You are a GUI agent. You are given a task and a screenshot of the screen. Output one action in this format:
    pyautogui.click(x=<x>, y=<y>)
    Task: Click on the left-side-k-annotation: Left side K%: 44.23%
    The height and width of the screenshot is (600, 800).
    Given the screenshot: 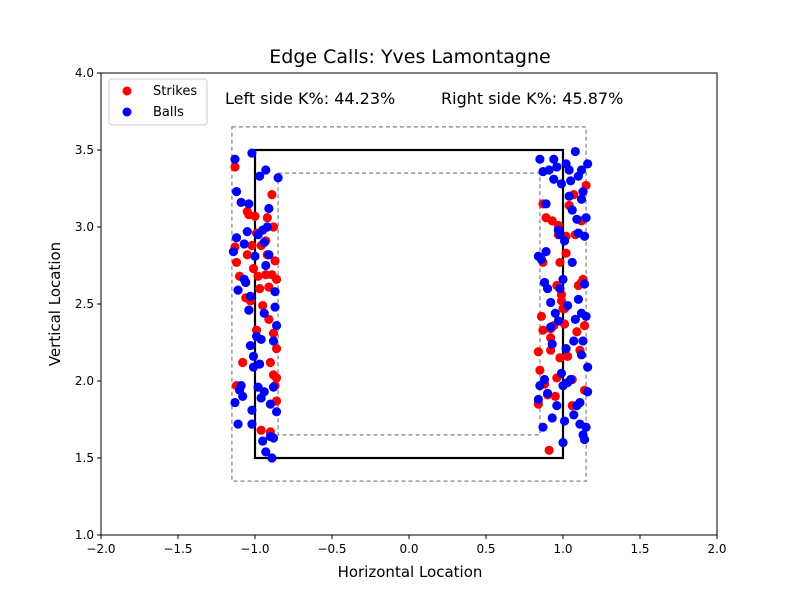 What is the action you would take?
    pyautogui.click(x=310, y=98)
    